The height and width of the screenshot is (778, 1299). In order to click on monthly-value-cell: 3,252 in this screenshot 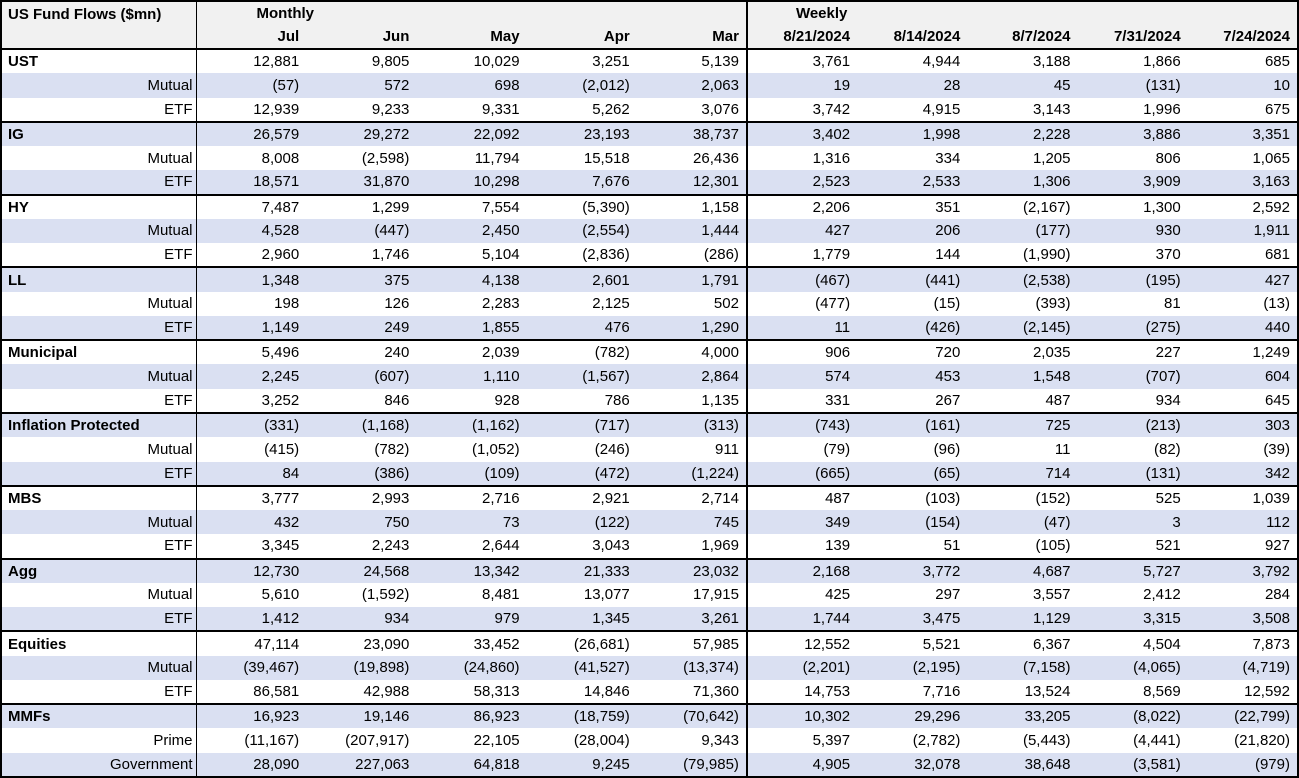, I will do `click(251, 400)`.